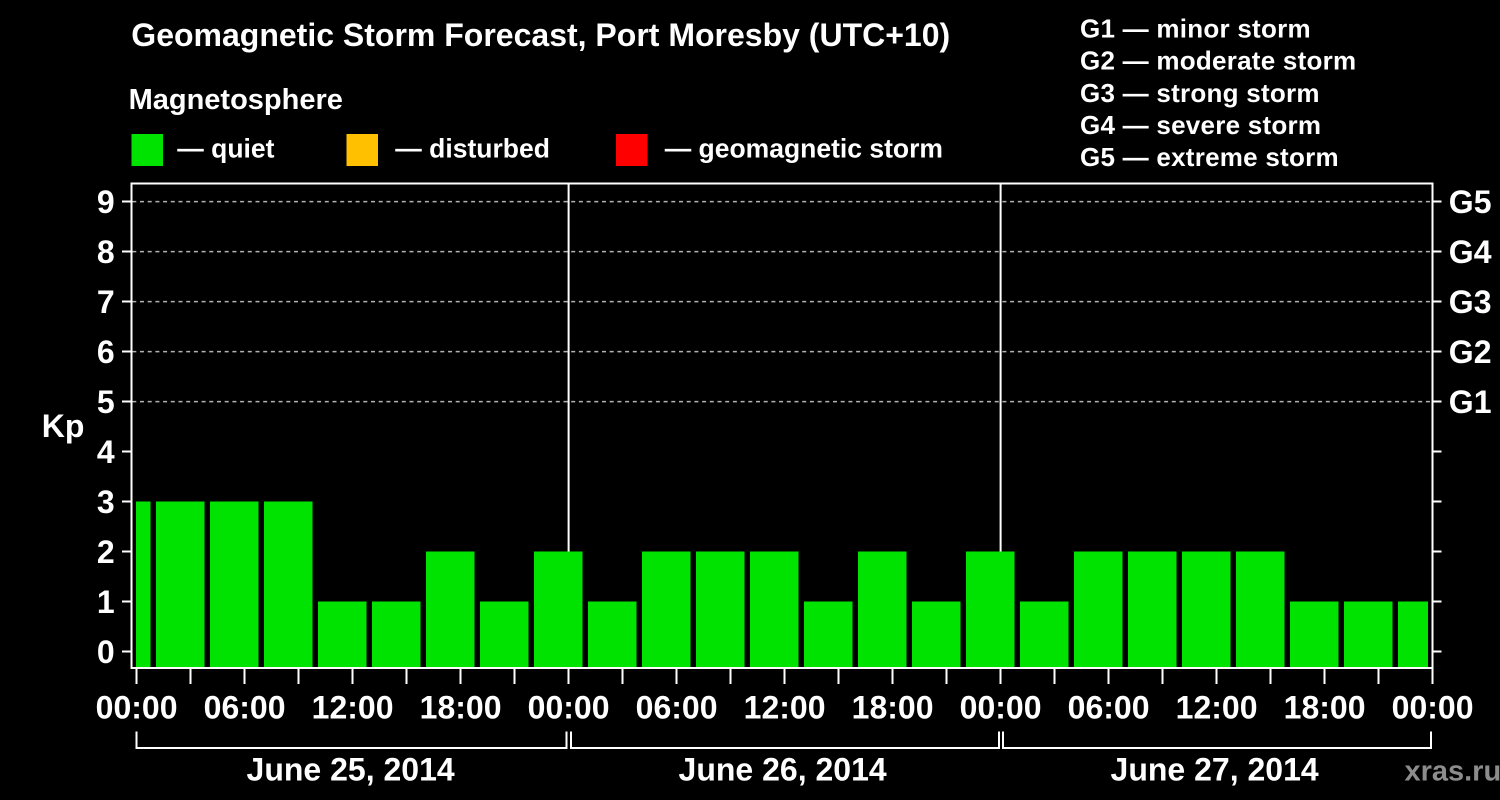 This screenshot has width=1500, height=800. I want to click on svg-text: G3, so click(1470, 302).